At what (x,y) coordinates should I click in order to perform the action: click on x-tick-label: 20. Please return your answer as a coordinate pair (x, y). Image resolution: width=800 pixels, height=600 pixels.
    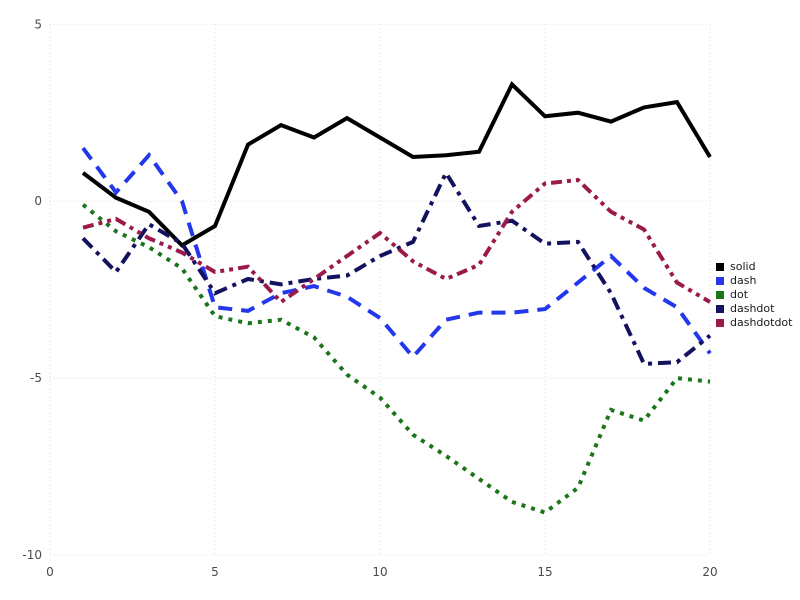
    Looking at the image, I should click on (709, 572).